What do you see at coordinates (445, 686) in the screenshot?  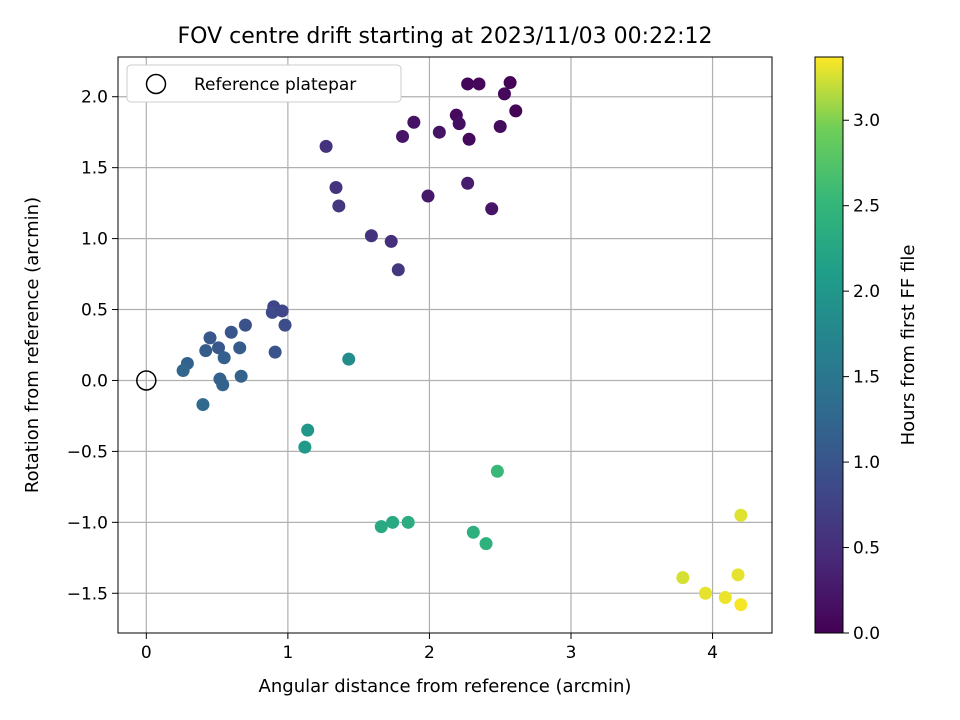 I see `x-axis-label: Angular distance from reference (arcmin)` at bounding box center [445, 686].